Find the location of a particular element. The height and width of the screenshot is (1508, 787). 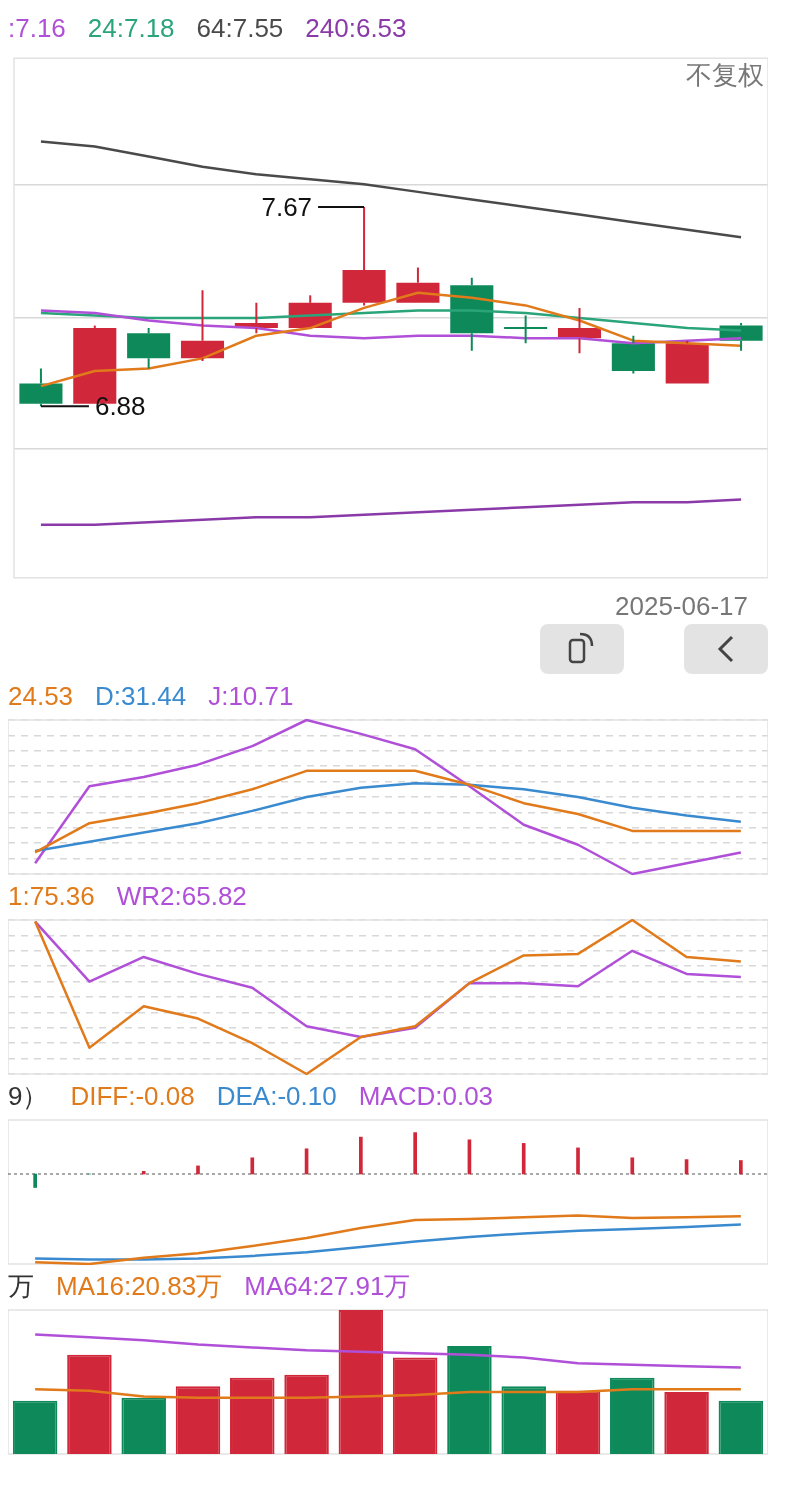

text: 2025-06-17 is located at coordinates (681, 606).